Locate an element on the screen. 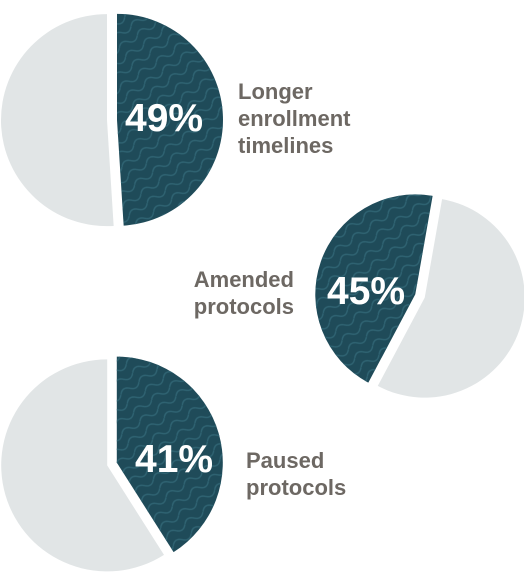 This screenshot has width=524, height=572. pie-rest-longer-enrollment is located at coordinates (57, 120).